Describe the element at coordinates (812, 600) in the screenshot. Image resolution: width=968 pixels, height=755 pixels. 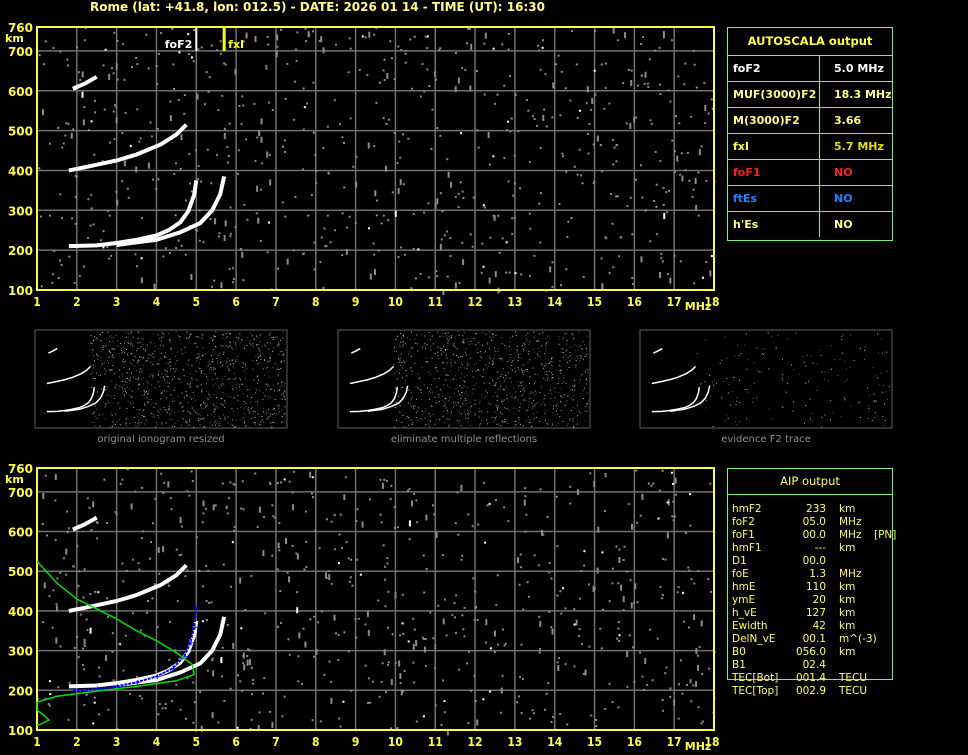
I see `aip-row: ymE 20 km` at that location.